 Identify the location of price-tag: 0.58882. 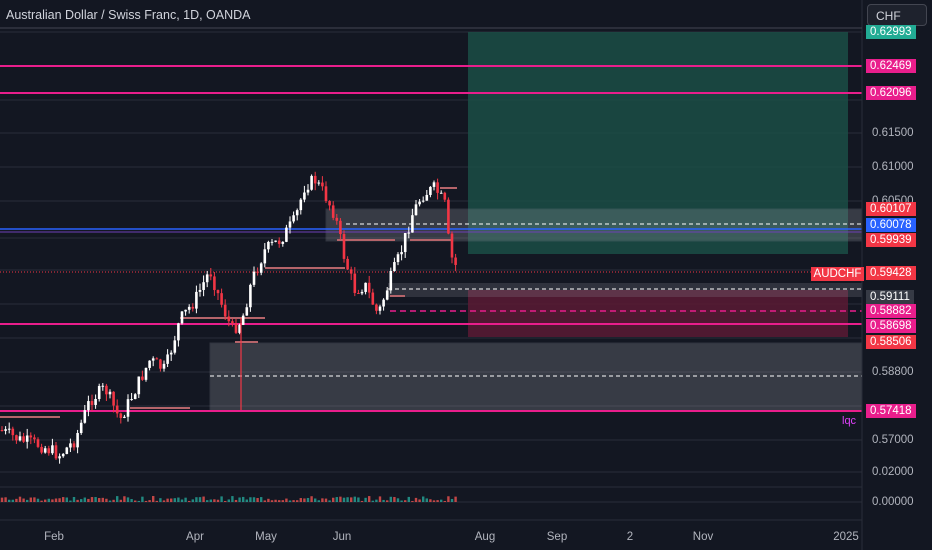
(891, 311).